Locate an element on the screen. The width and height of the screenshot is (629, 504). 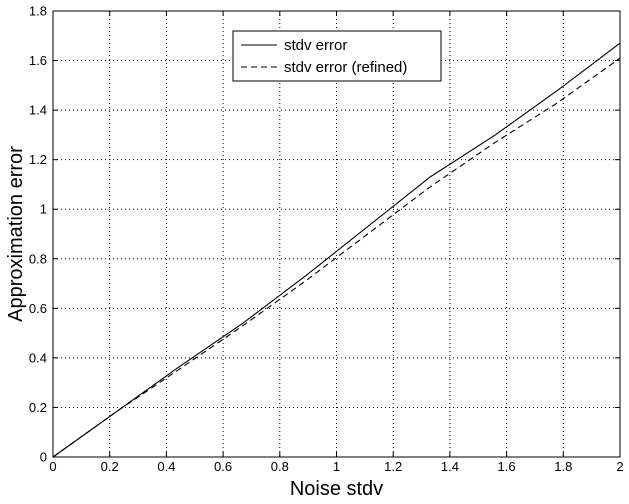
y-tick-label: 0.2 is located at coordinates (38, 407).